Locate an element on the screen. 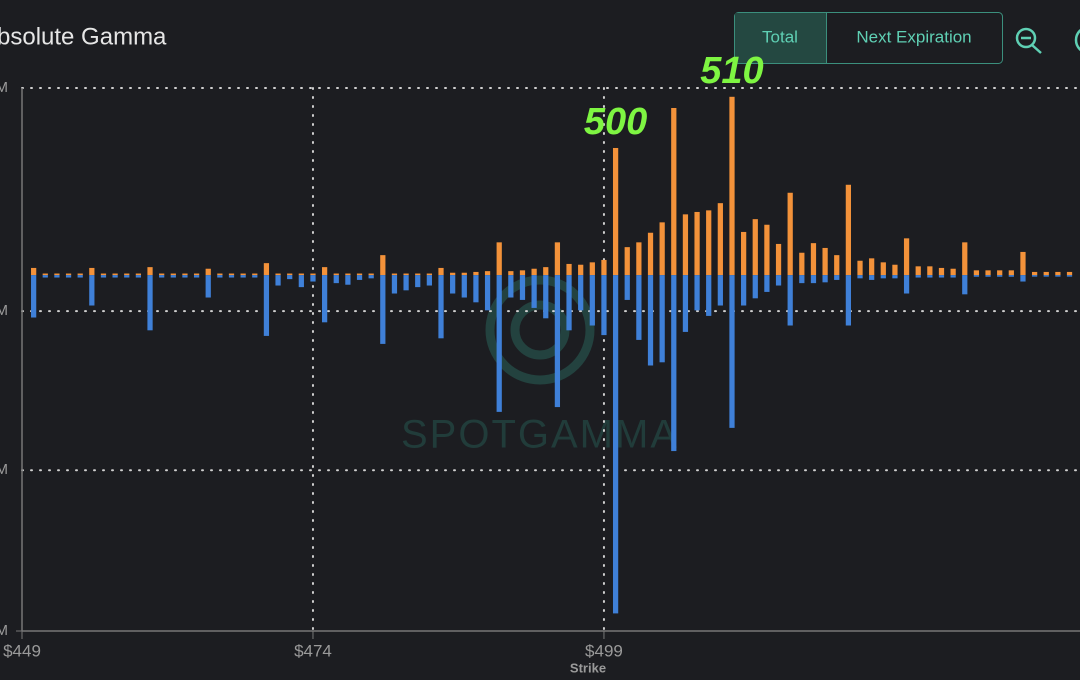 The width and height of the screenshot is (1080, 680). button-label: Total is located at coordinates (780, 36).